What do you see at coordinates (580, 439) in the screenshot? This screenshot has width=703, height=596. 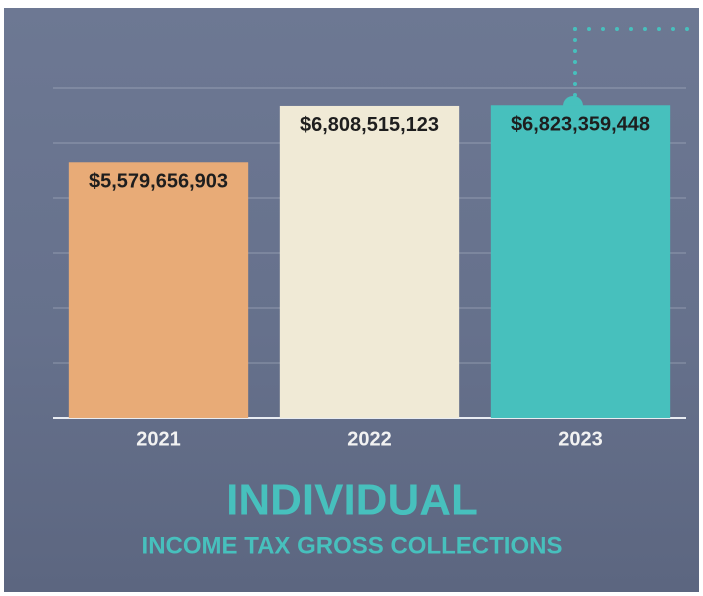 I see `x-tick-label: 2023` at bounding box center [580, 439].